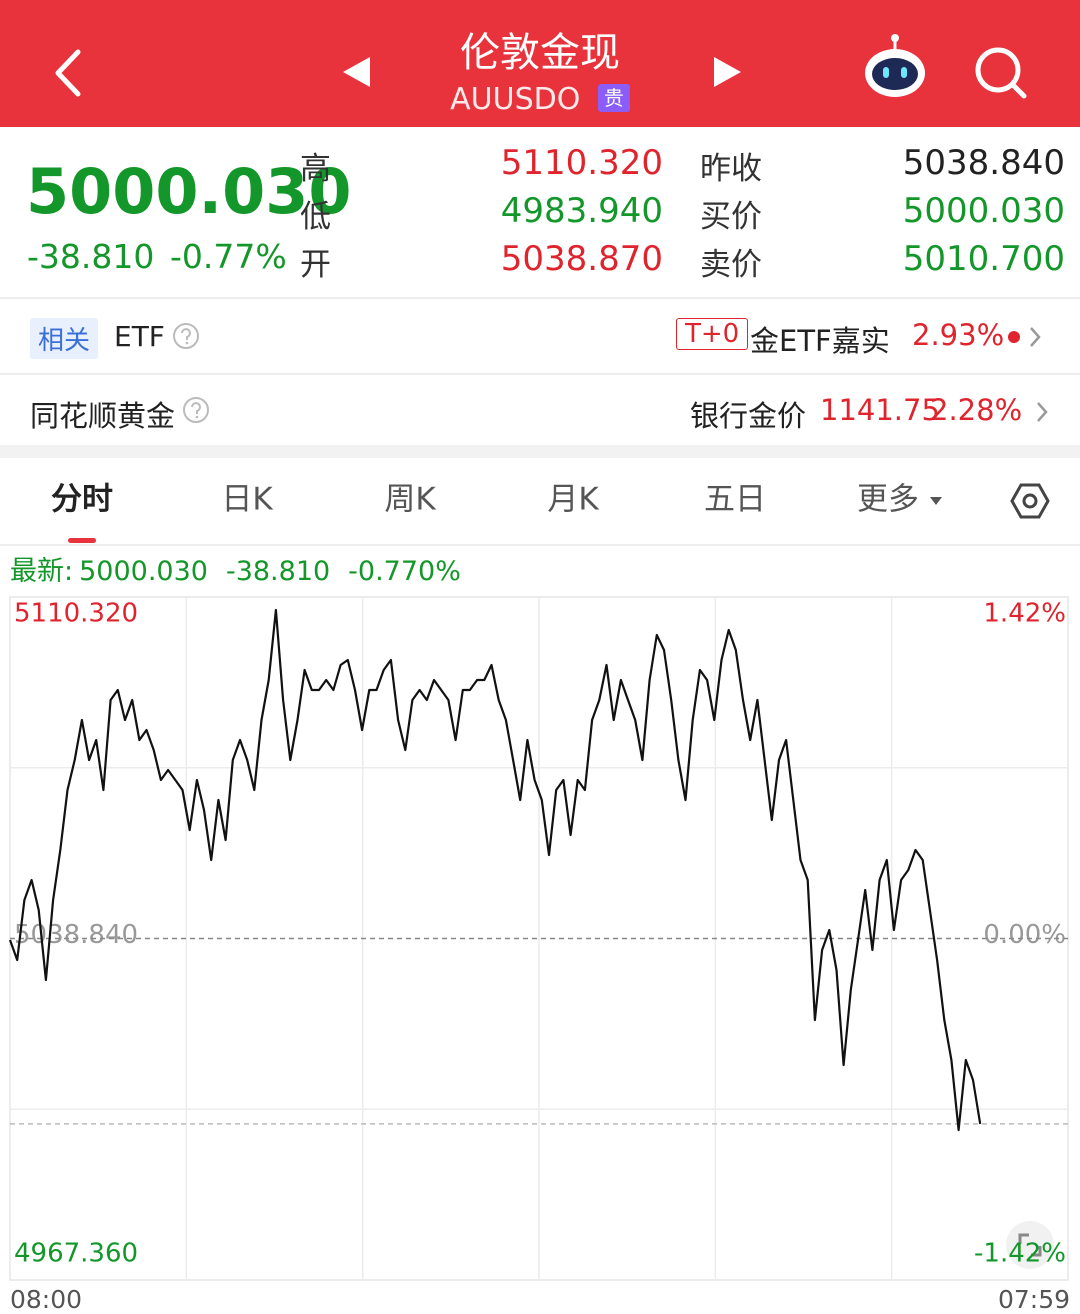  What do you see at coordinates (76, 935) in the screenshot?
I see `y-tick-label: 5038.840` at bounding box center [76, 935].